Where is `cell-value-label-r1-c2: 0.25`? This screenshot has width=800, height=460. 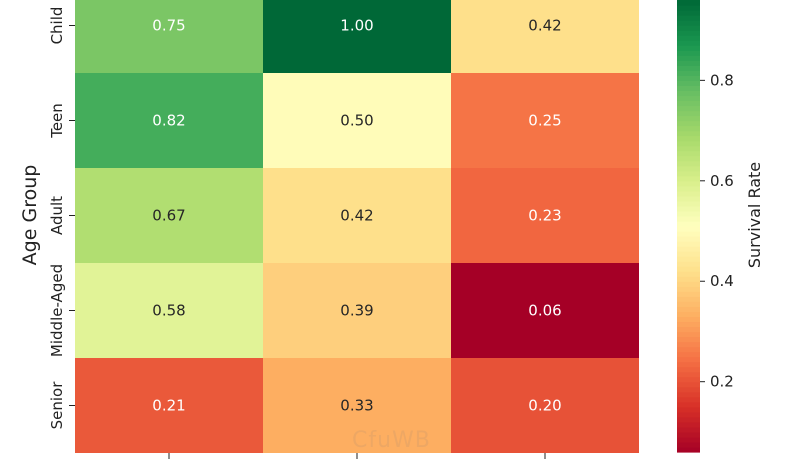
cell-value-label-r1-c2: 0.25 is located at coordinates (544, 121).